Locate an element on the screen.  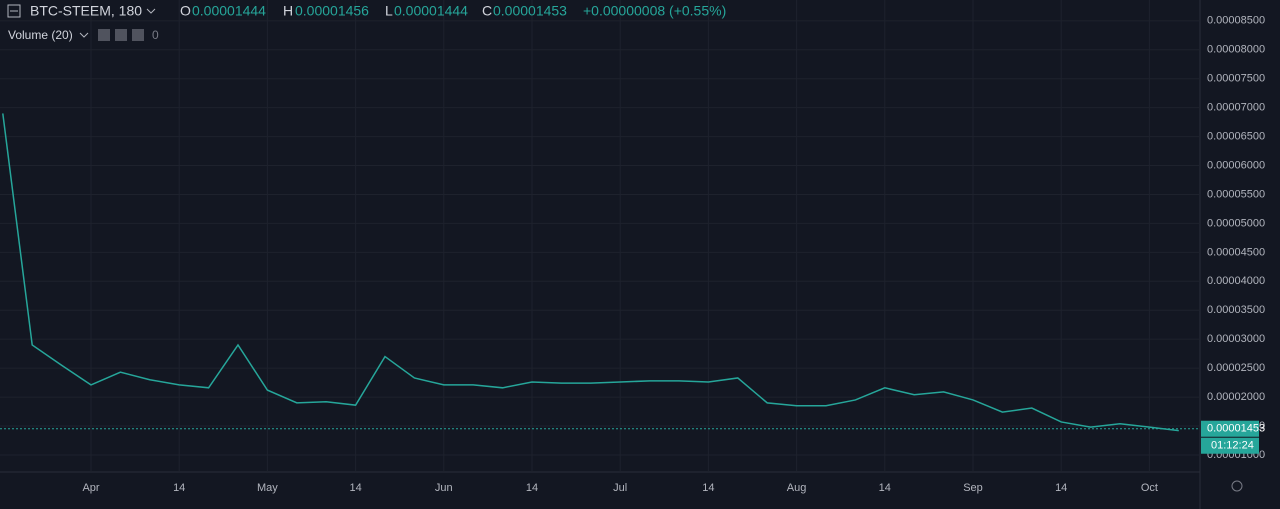
y-tick-label: 0.00007500 is located at coordinates (1236, 79).